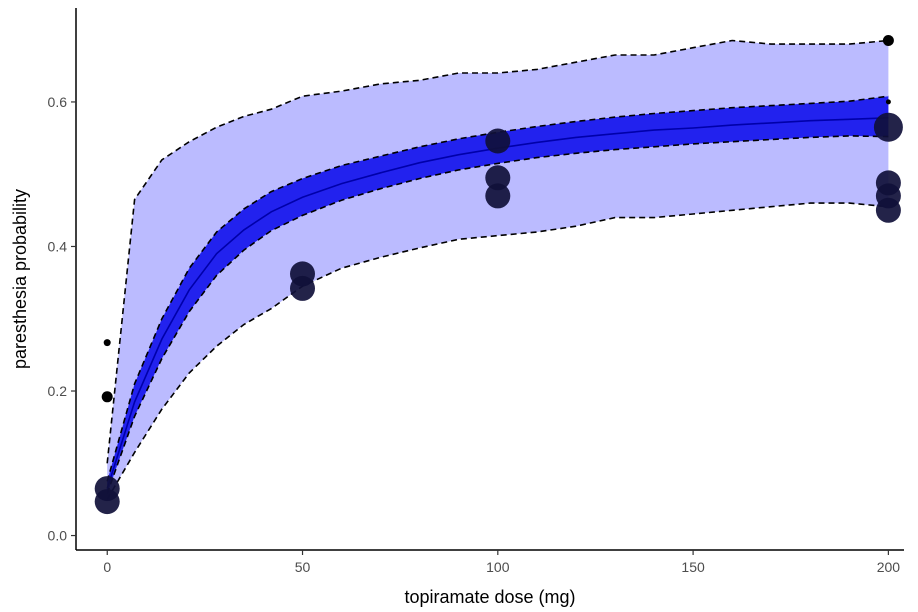  Describe the element at coordinates (498, 567) in the screenshot. I see `x-tick-label: 100` at that location.